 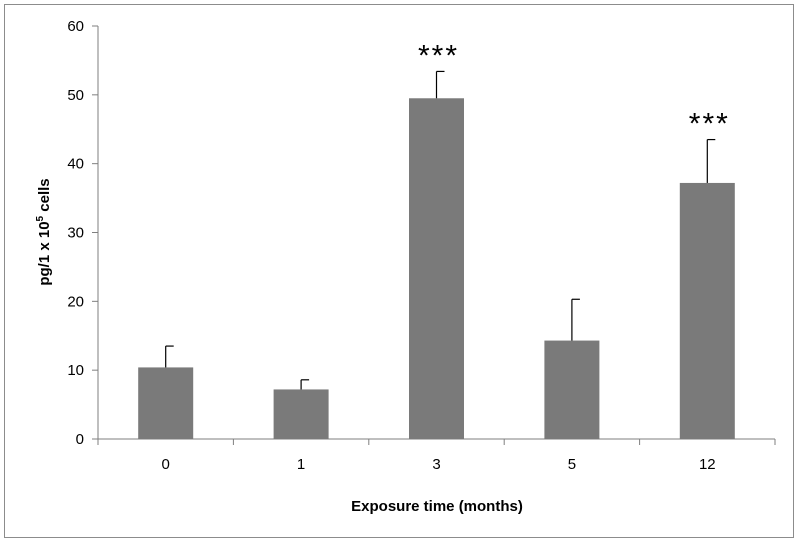 What do you see at coordinates (574, 90) in the screenshot?
I see `significance-annotations: *** ***` at bounding box center [574, 90].